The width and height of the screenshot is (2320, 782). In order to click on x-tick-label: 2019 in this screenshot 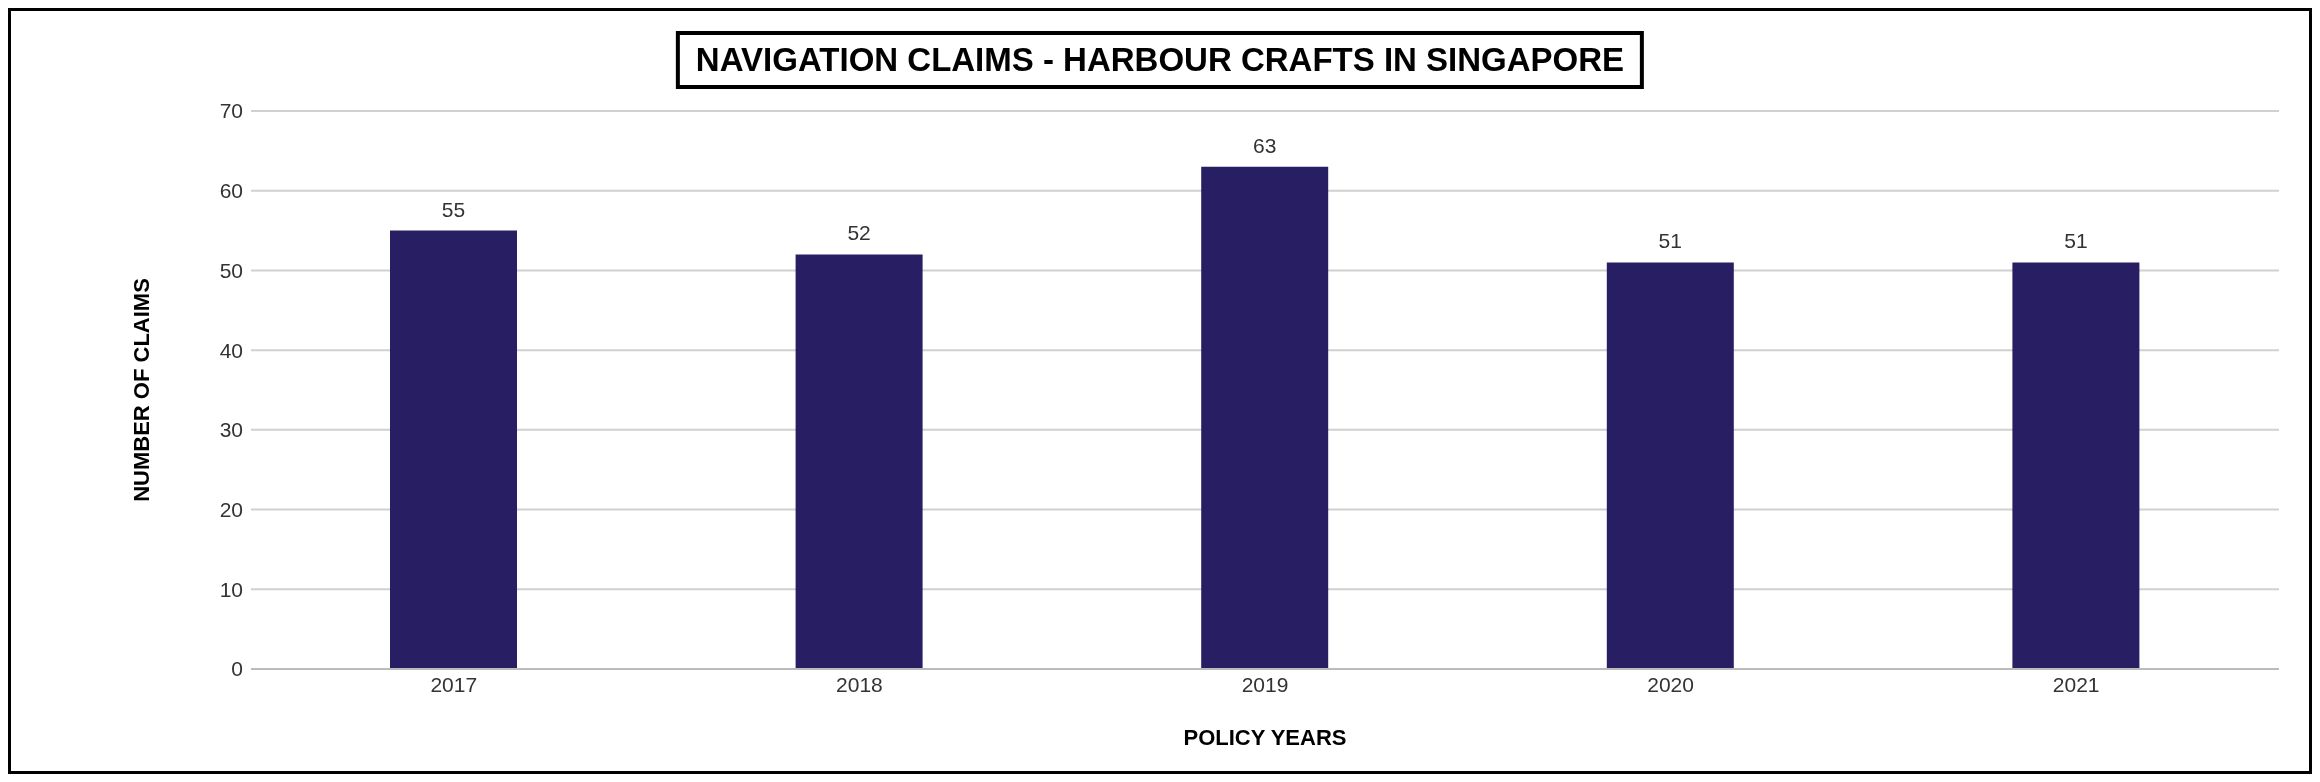, I will do `click(1265, 684)`.